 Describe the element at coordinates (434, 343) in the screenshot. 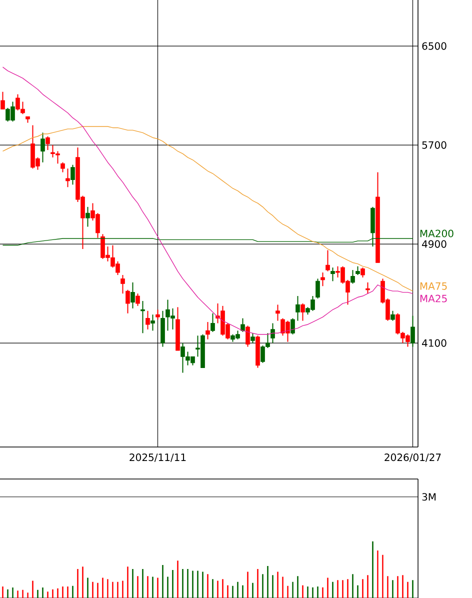

I see `y-tick-label: 4100` at that location.